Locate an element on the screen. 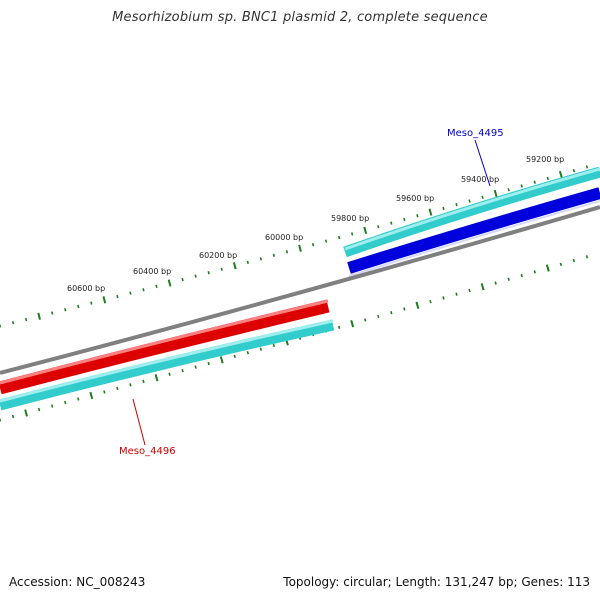  reverse-cds-feature is located at coordinates (167, 365).